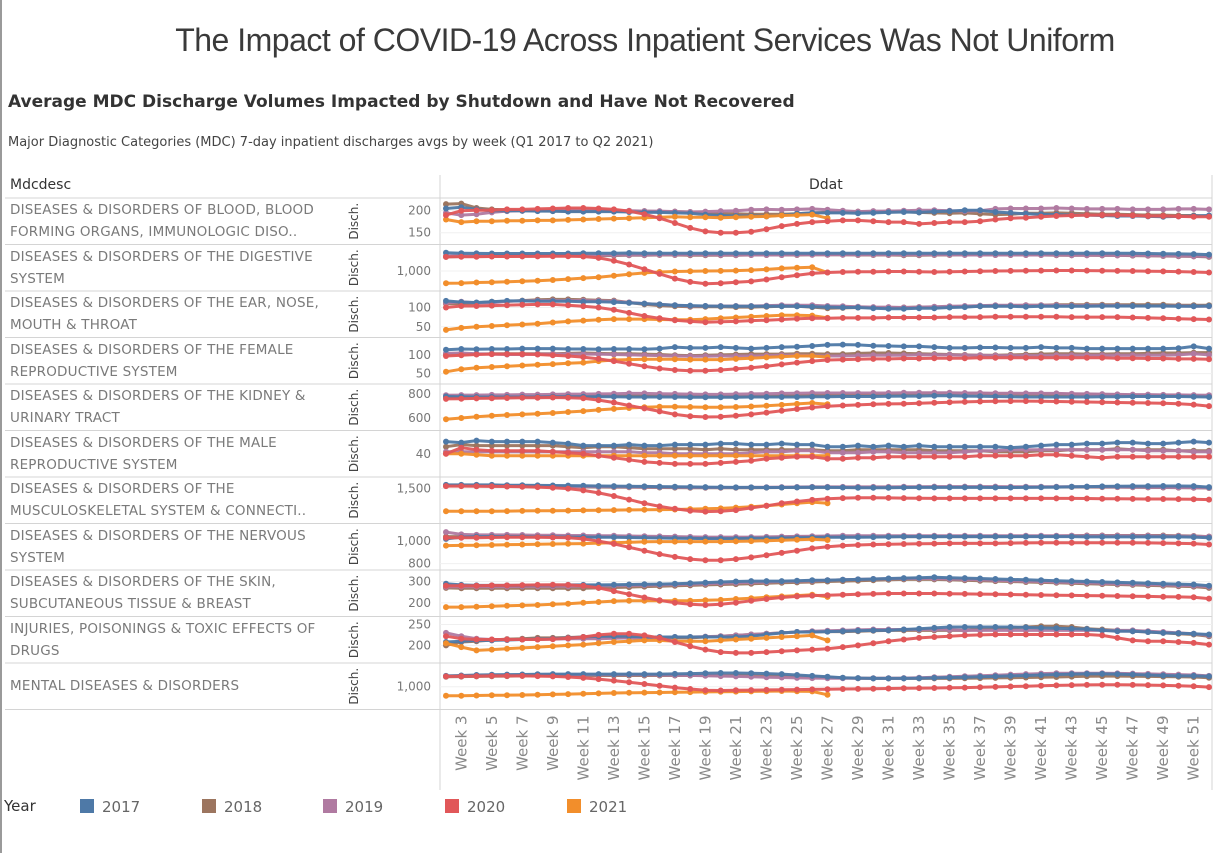 This screenshot has width=1220, height=853. I want to click on x-tick-label: Week 23, so click(766, 748).